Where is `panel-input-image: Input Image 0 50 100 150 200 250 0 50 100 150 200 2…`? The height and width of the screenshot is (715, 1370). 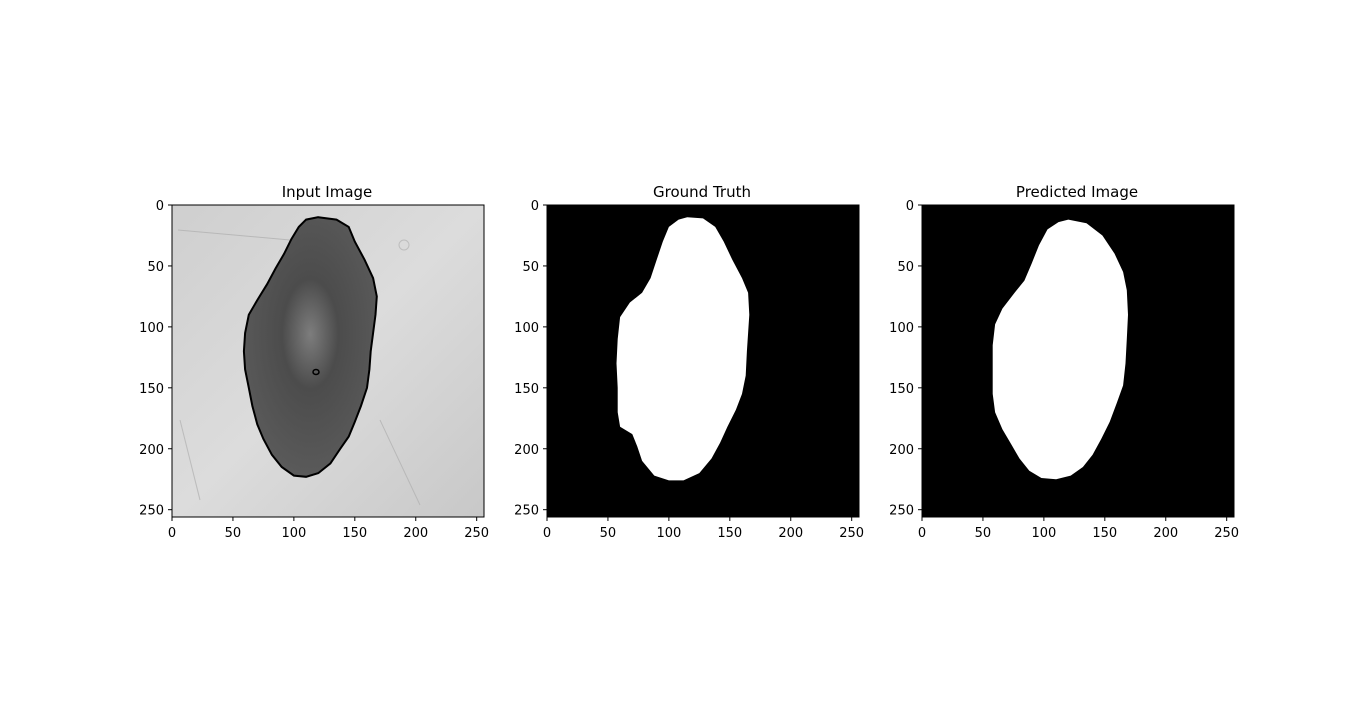 panel-input-image: Input Image 0 50 100 150 200 250 0 50 100 150 200 2… is located at coordinates (314, 362).